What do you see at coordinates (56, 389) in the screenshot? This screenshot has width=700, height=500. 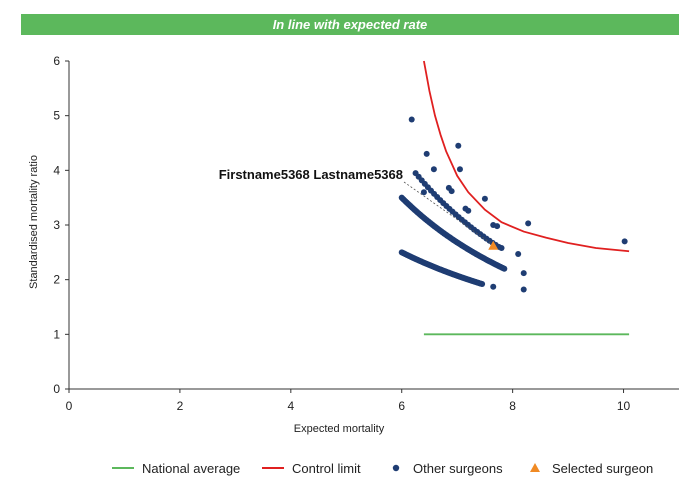 I see `y-tick-label: 0` at bounding box center [56, 389].